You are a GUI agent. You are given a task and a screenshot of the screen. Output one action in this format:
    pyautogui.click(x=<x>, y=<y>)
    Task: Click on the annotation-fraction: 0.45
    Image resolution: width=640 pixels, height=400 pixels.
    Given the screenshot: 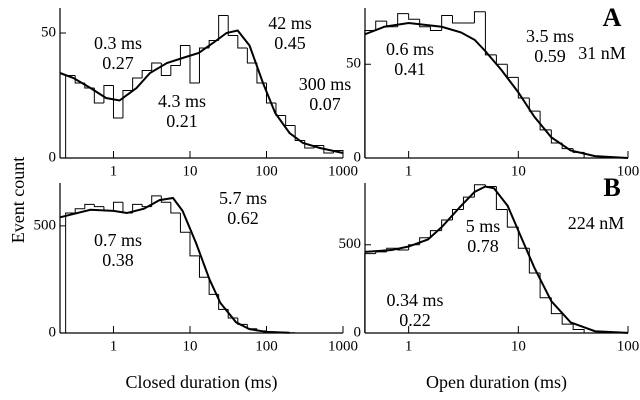 What is the action you would take?
    pyautogui.click(x=290, y=43)
    